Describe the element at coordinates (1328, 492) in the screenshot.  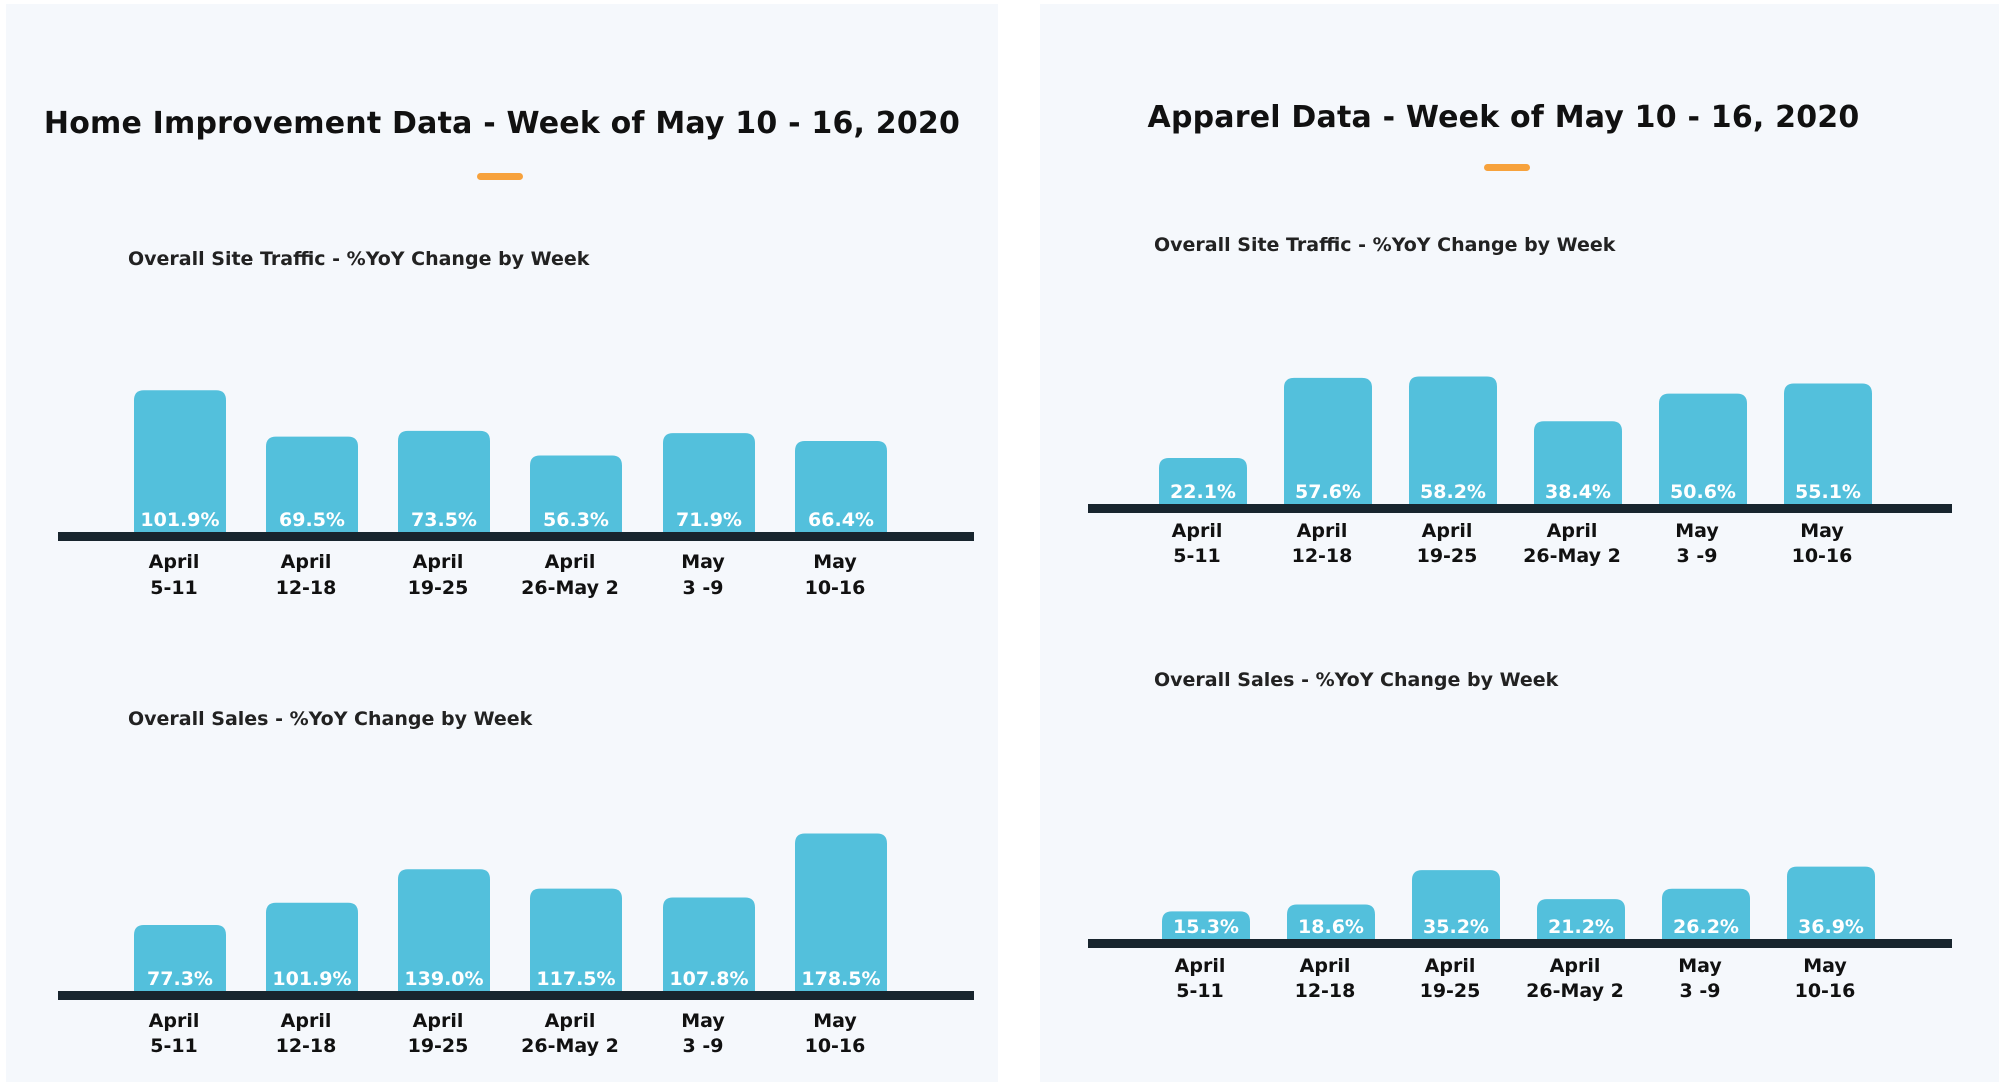
I see `data-label: 57.6%` at that location.